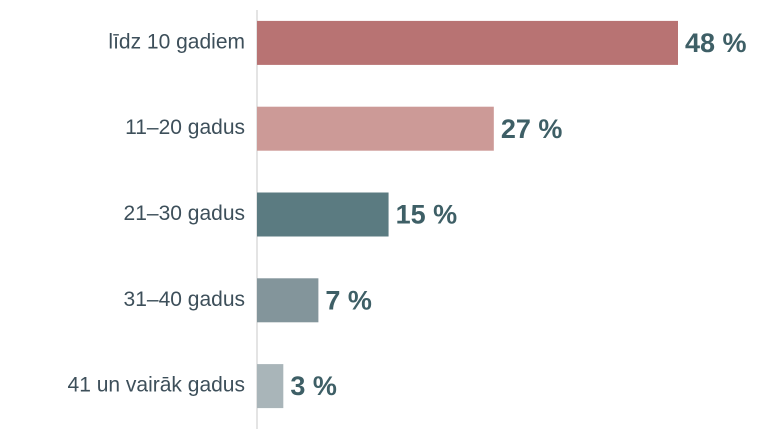  What do you see at coordinates (185, 127) in the screenshot?
I see `category-label: 11–20 gadus` at bounding box center [185, 127].